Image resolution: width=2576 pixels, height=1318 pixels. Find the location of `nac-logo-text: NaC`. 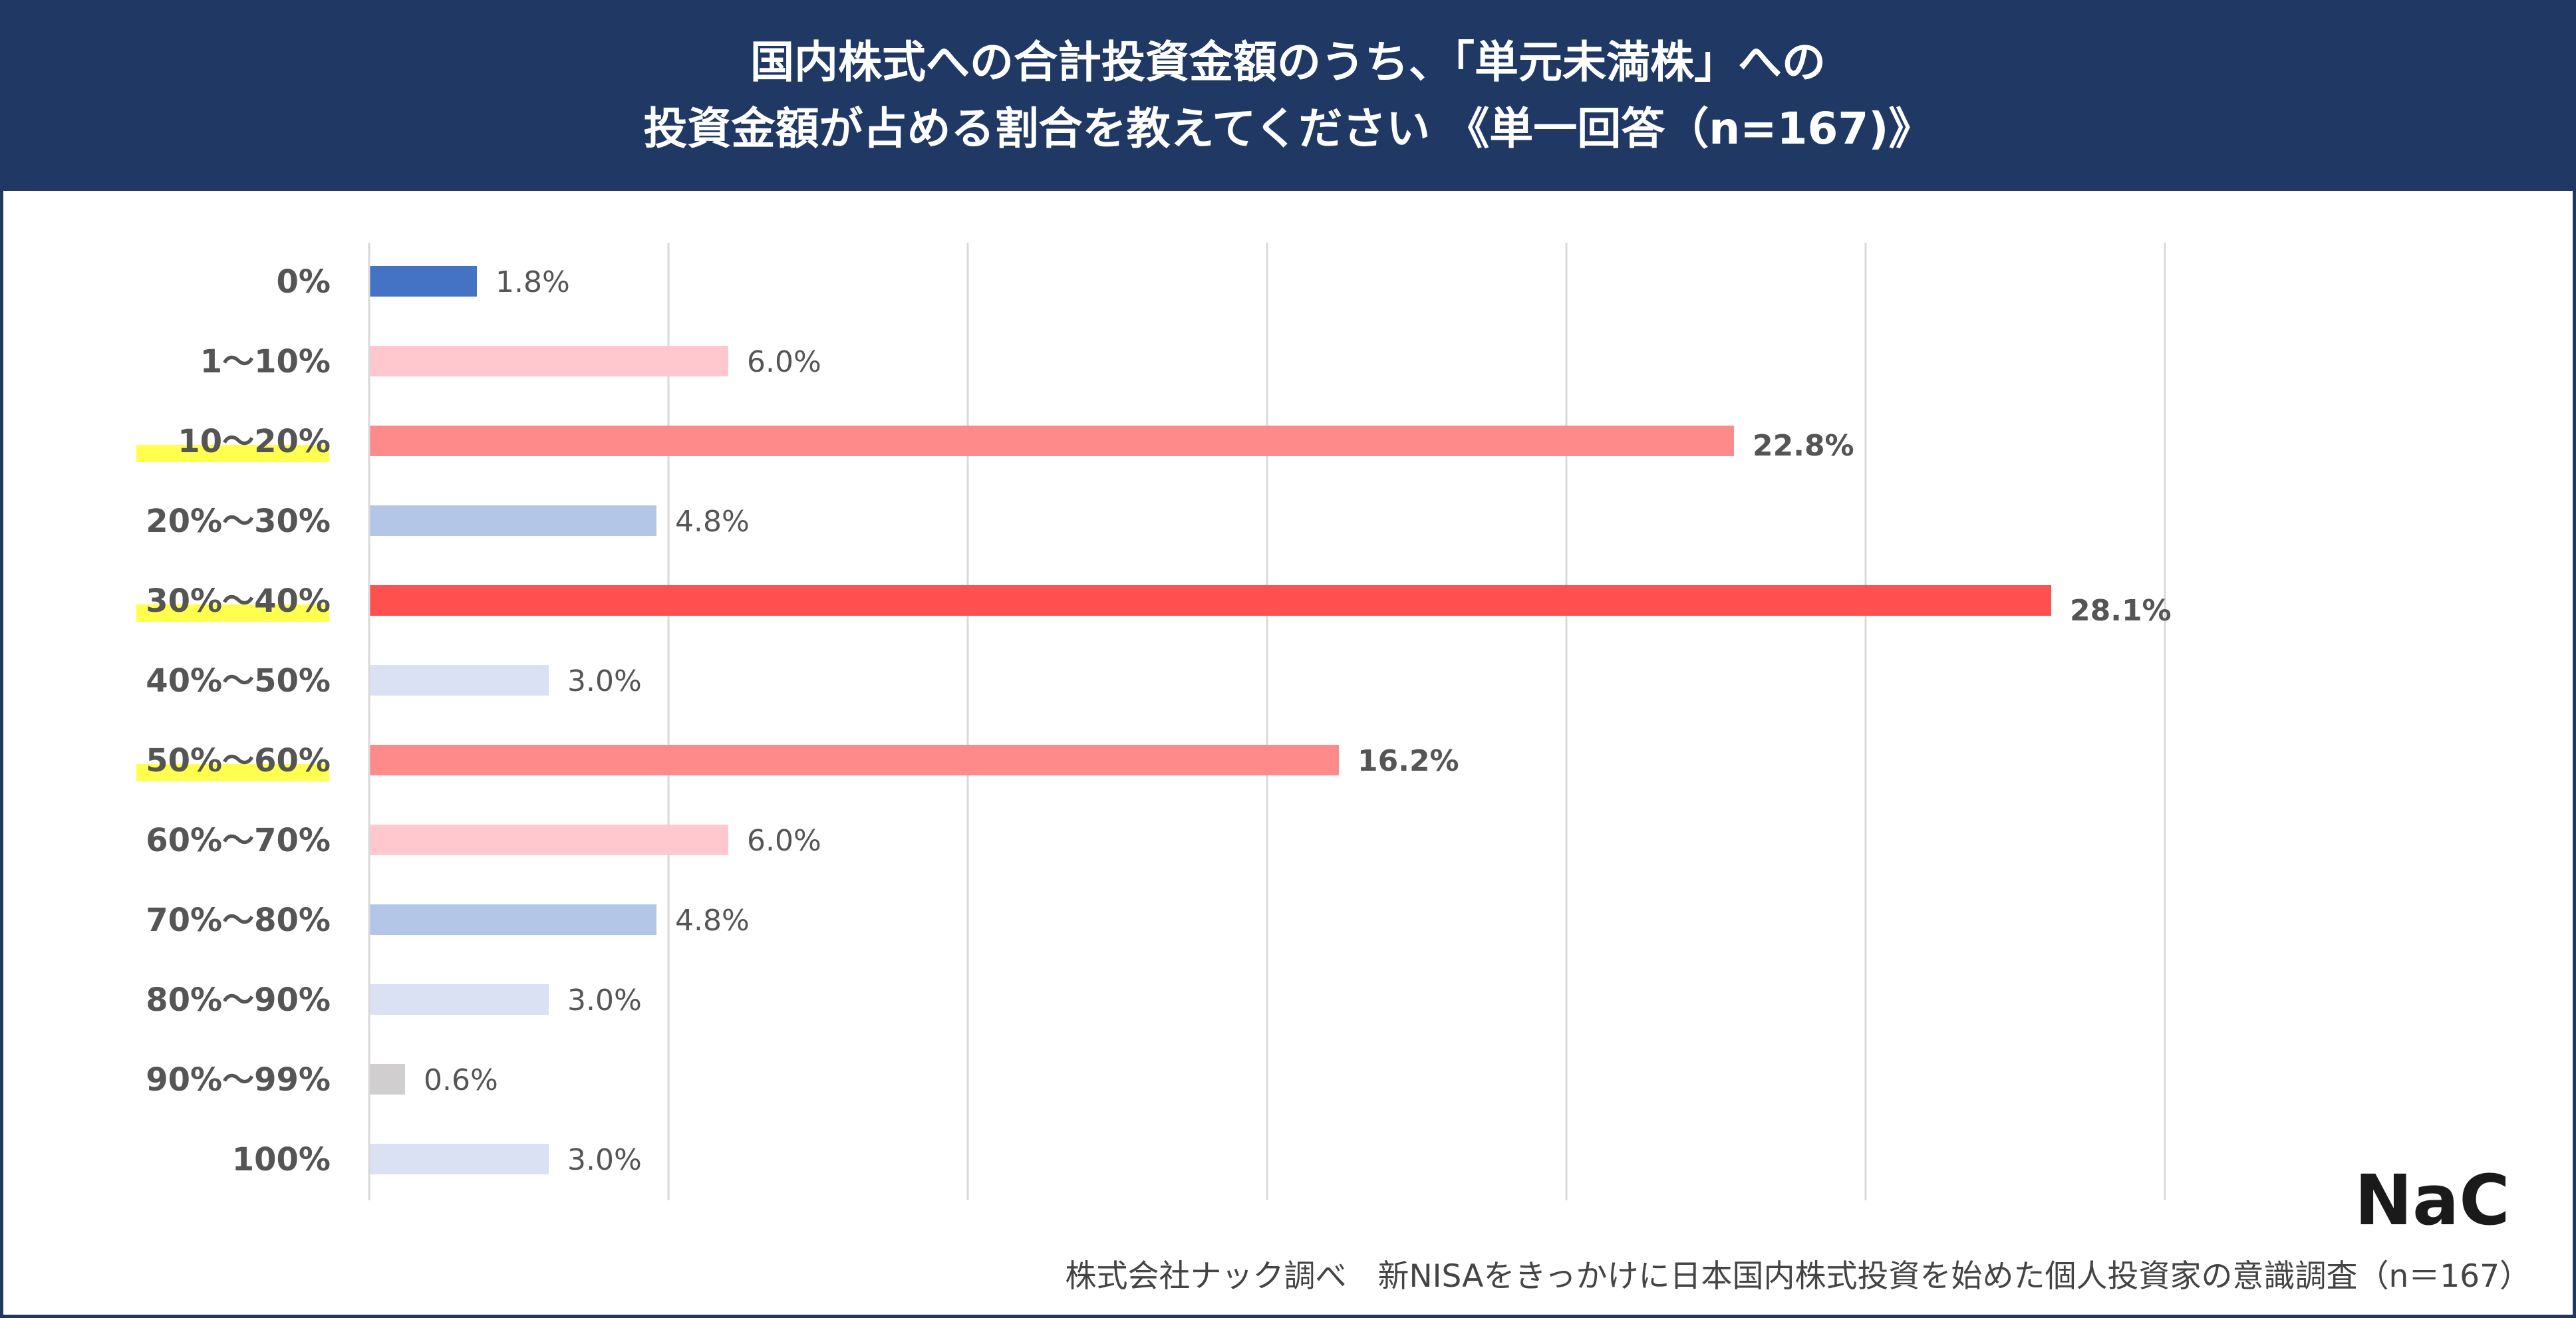

nac-logo-text: NaC is located at coordinates (2432, 1201).